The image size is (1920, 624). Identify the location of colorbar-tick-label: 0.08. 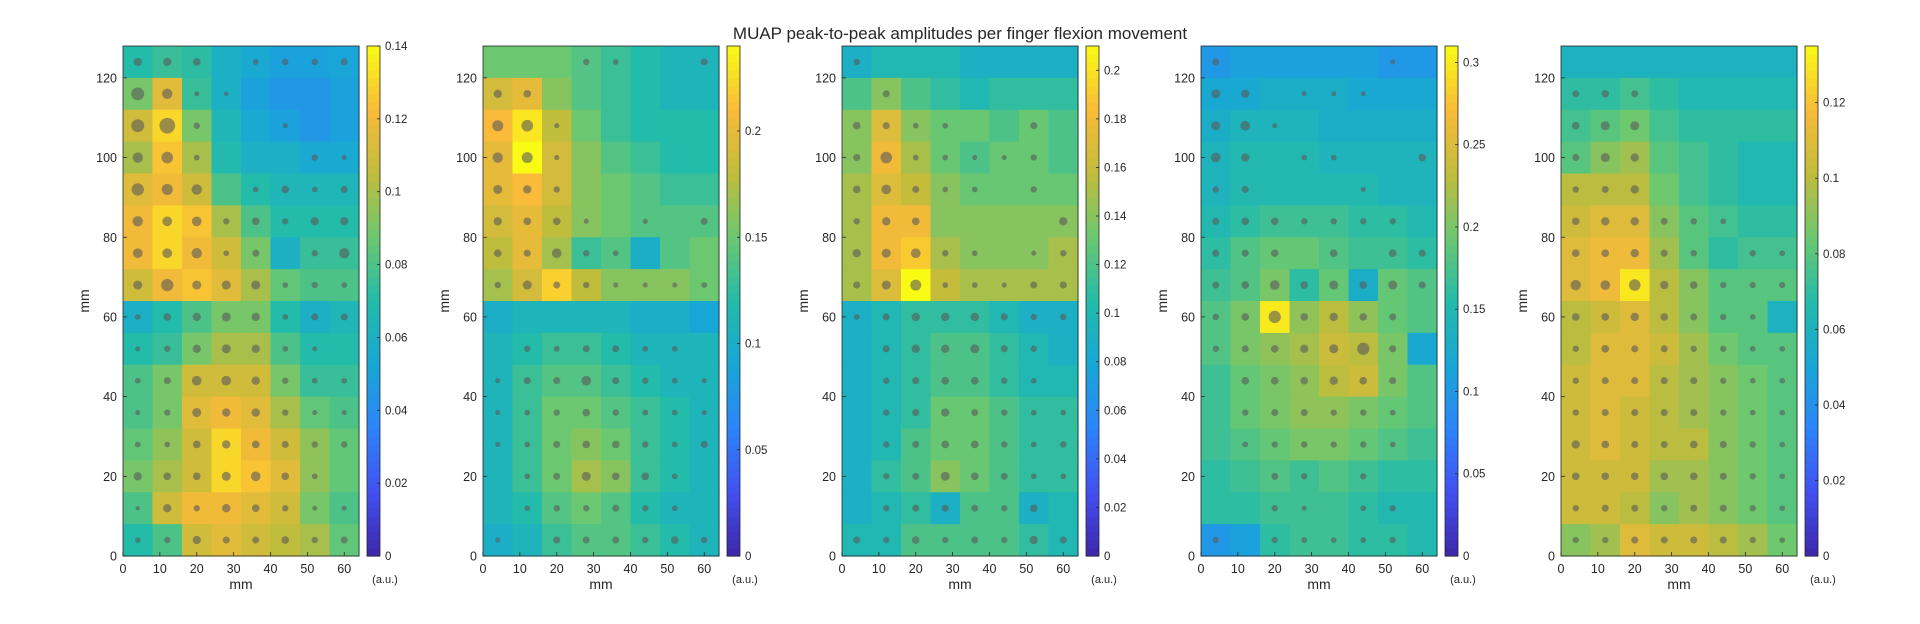
(1115, 363).